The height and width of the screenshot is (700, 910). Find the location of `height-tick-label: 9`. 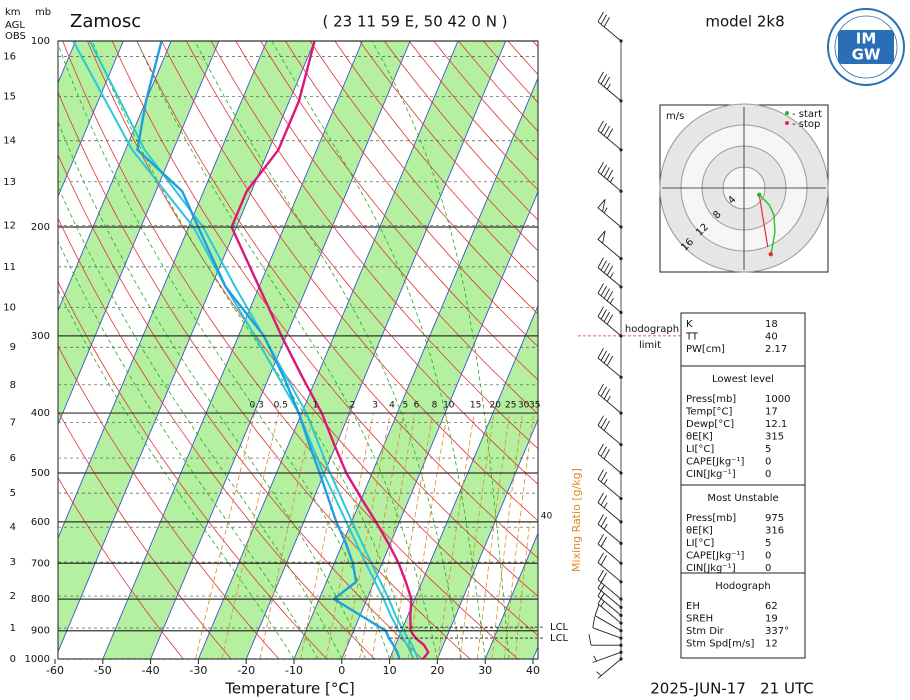

height-tick-label: 9 is located at coordinates (13, 347).